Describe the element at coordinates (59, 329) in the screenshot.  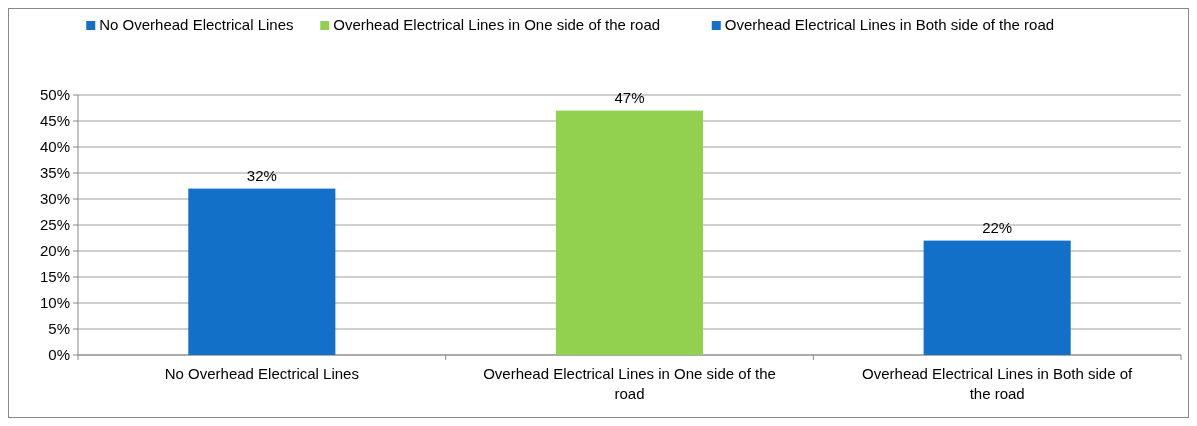
I see `y-tick-label: 5%` at that location.